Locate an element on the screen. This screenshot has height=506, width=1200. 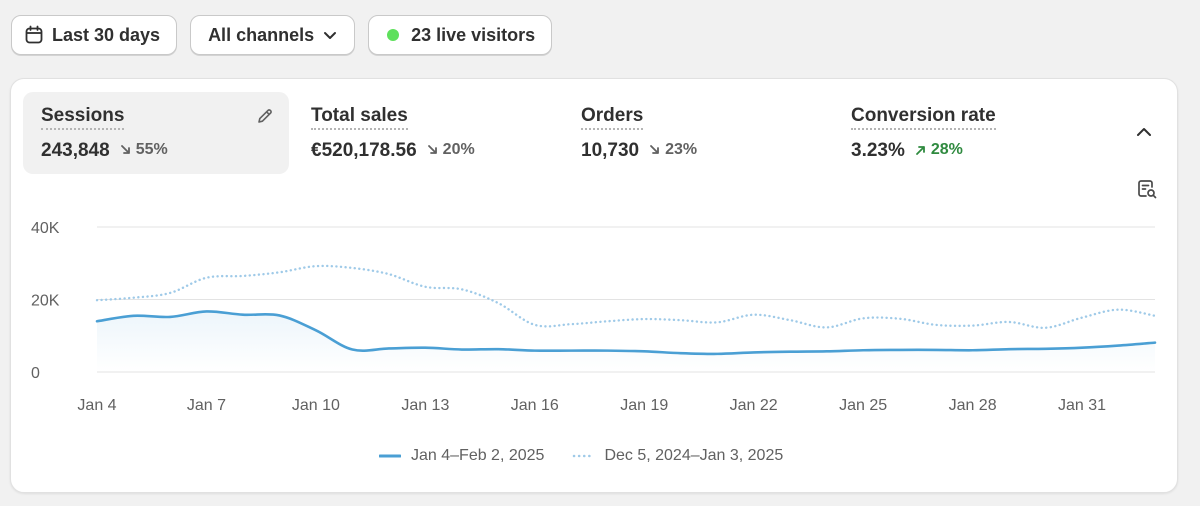
x-tick-label: Jan 19 is located at coordinates (644, 405).